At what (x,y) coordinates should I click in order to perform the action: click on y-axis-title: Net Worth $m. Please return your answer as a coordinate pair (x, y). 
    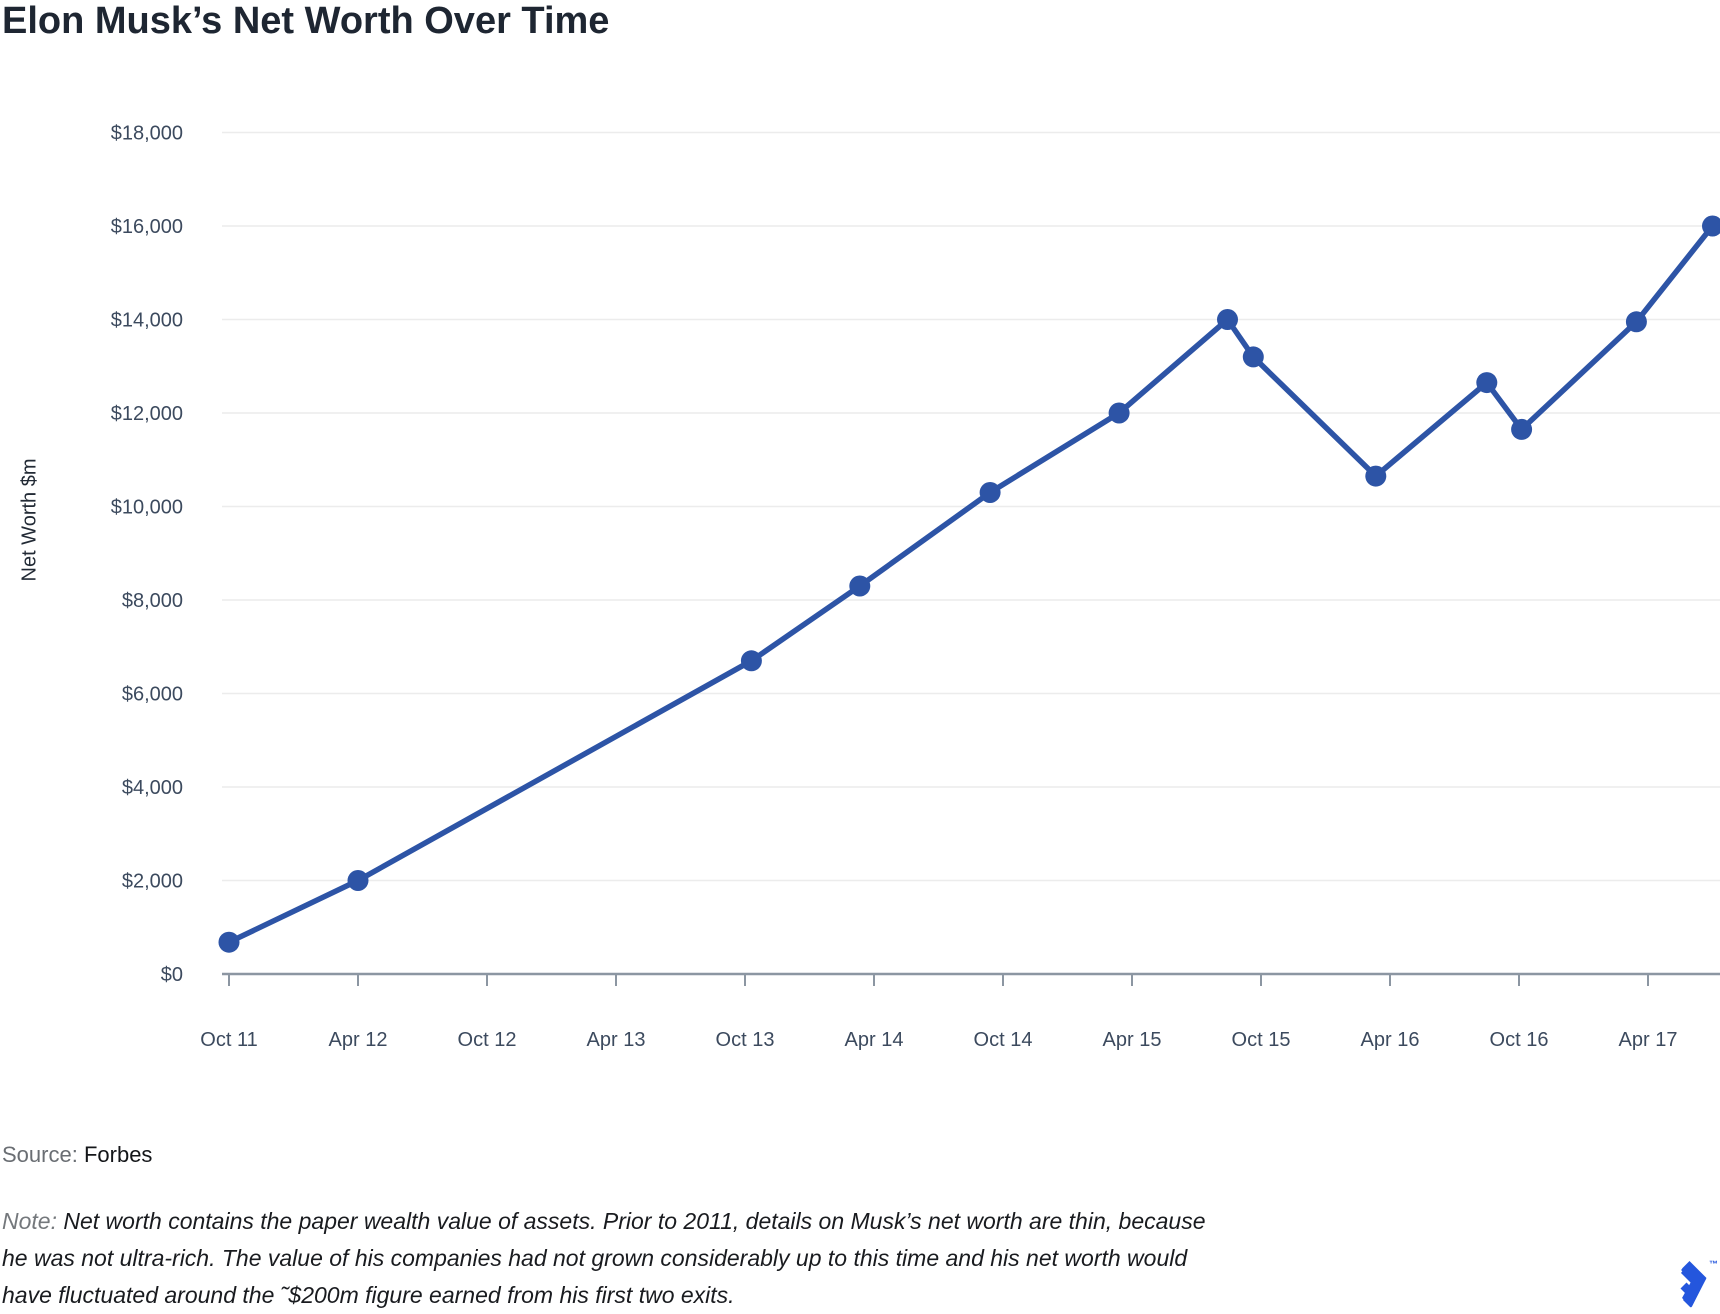
    Looking at the image, I should click on (29, 520).